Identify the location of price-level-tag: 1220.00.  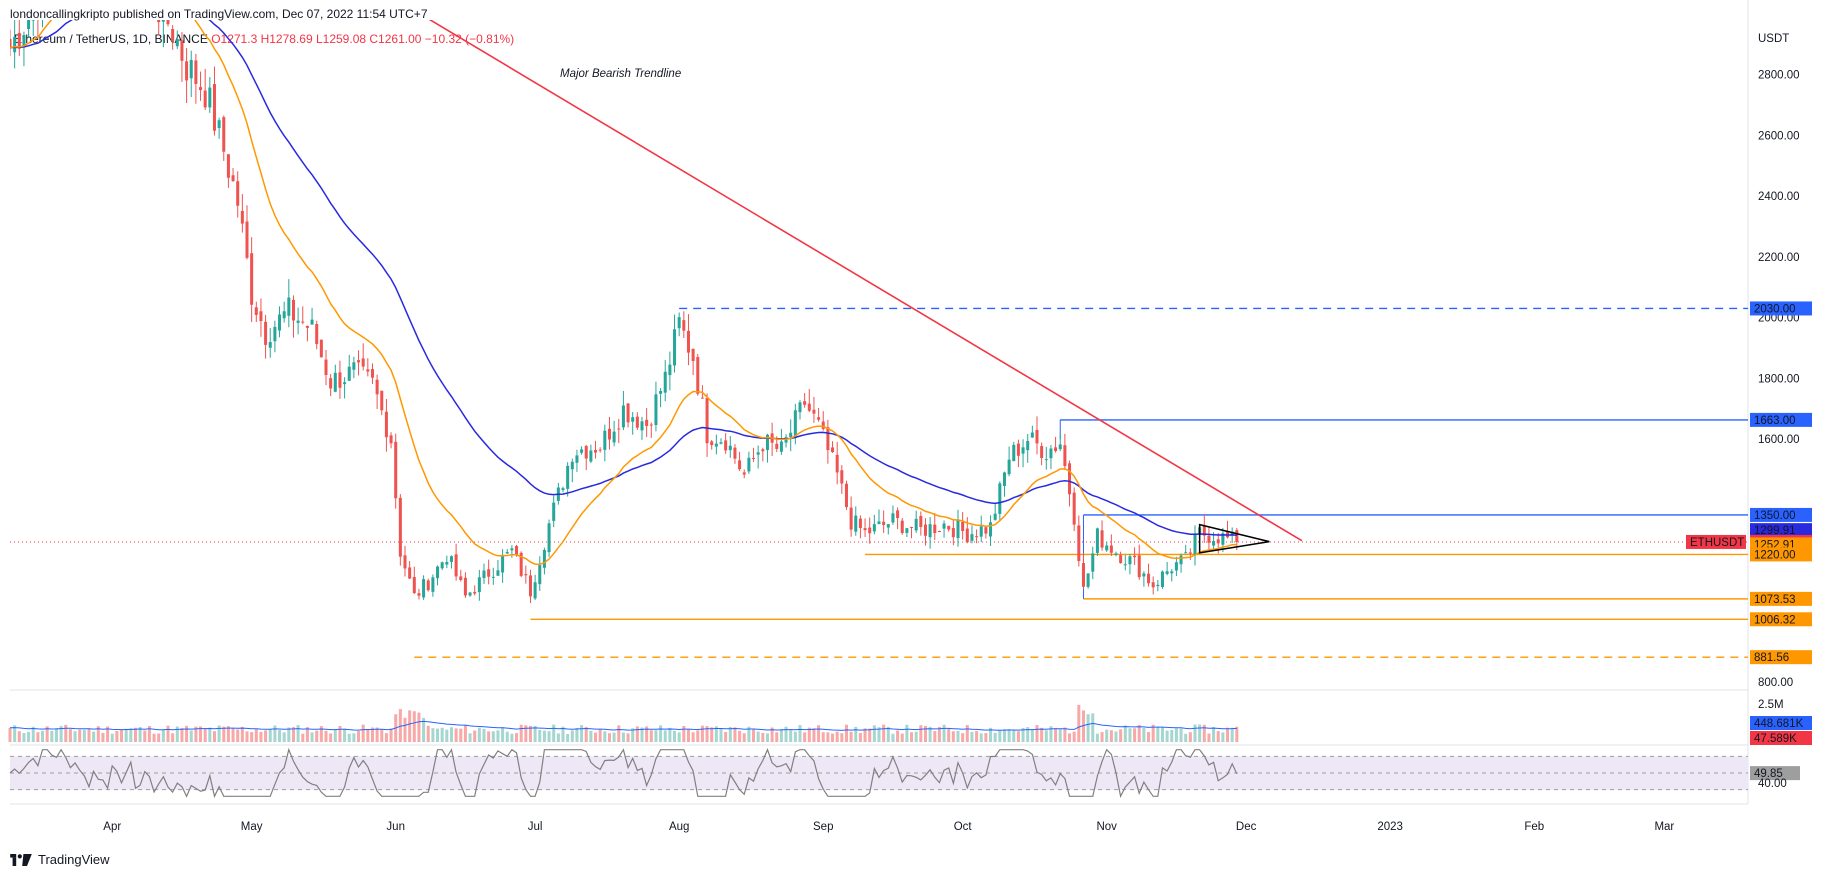
(1781, 554).